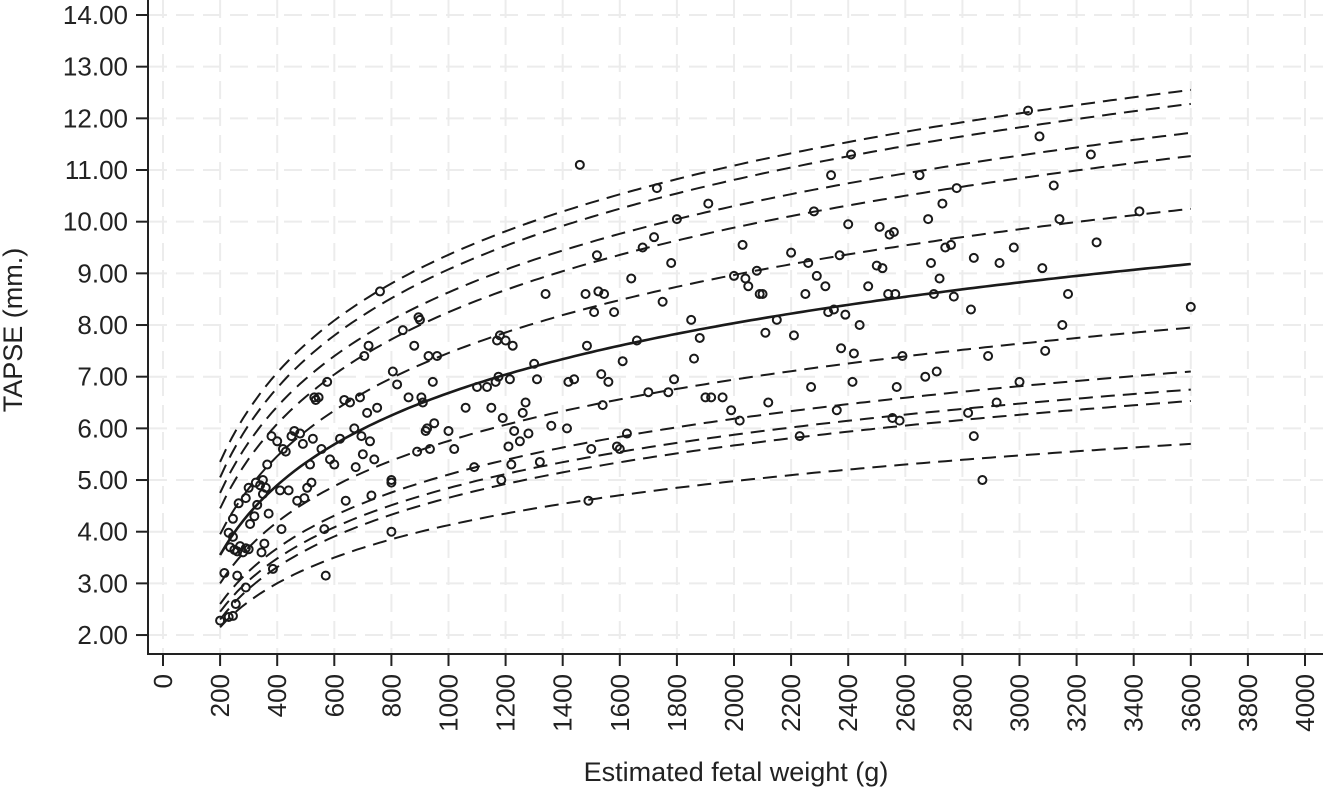 This screenshot has width=1323, height=789. Describe the element at coordinates (1248, 703) in the screenshot. I see `x-tick-label: 3800` at that location.